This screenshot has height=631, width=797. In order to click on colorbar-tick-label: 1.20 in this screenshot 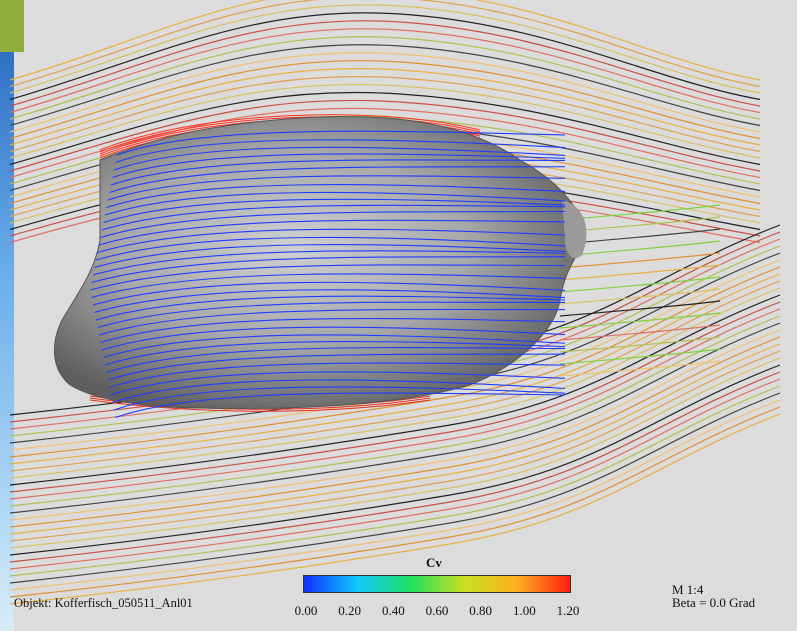, I will do `click(568, 610)`.